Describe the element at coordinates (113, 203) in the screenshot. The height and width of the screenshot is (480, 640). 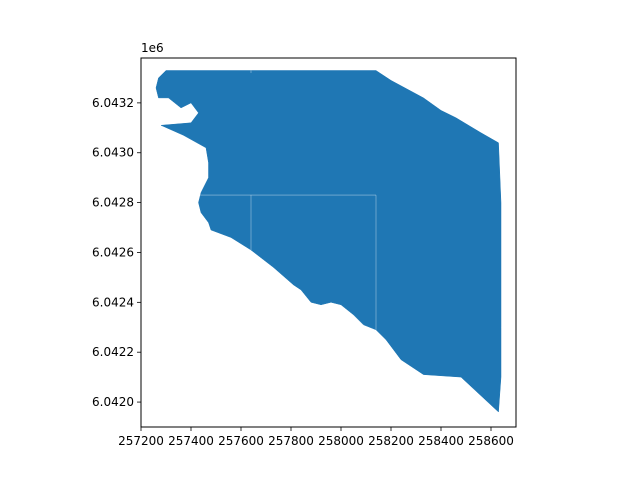
I see `y-tick-label: 6.0428` at that location.